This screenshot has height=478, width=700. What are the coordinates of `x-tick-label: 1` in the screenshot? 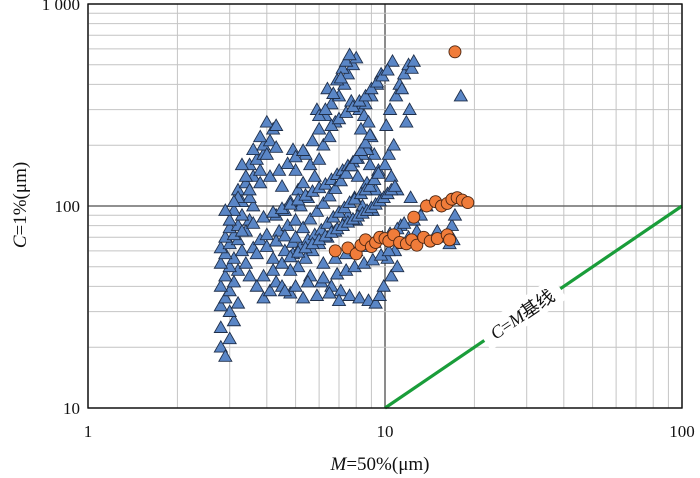 It's located at (88, 431).